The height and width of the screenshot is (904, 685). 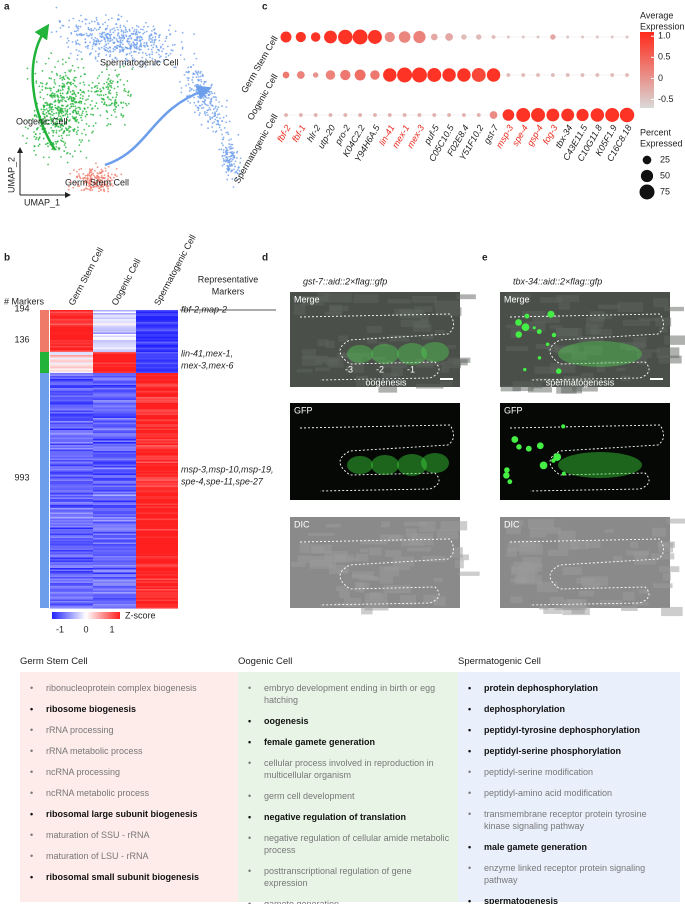 I want to click on axis-label: UMAP_2, so click(x=11, y=175).